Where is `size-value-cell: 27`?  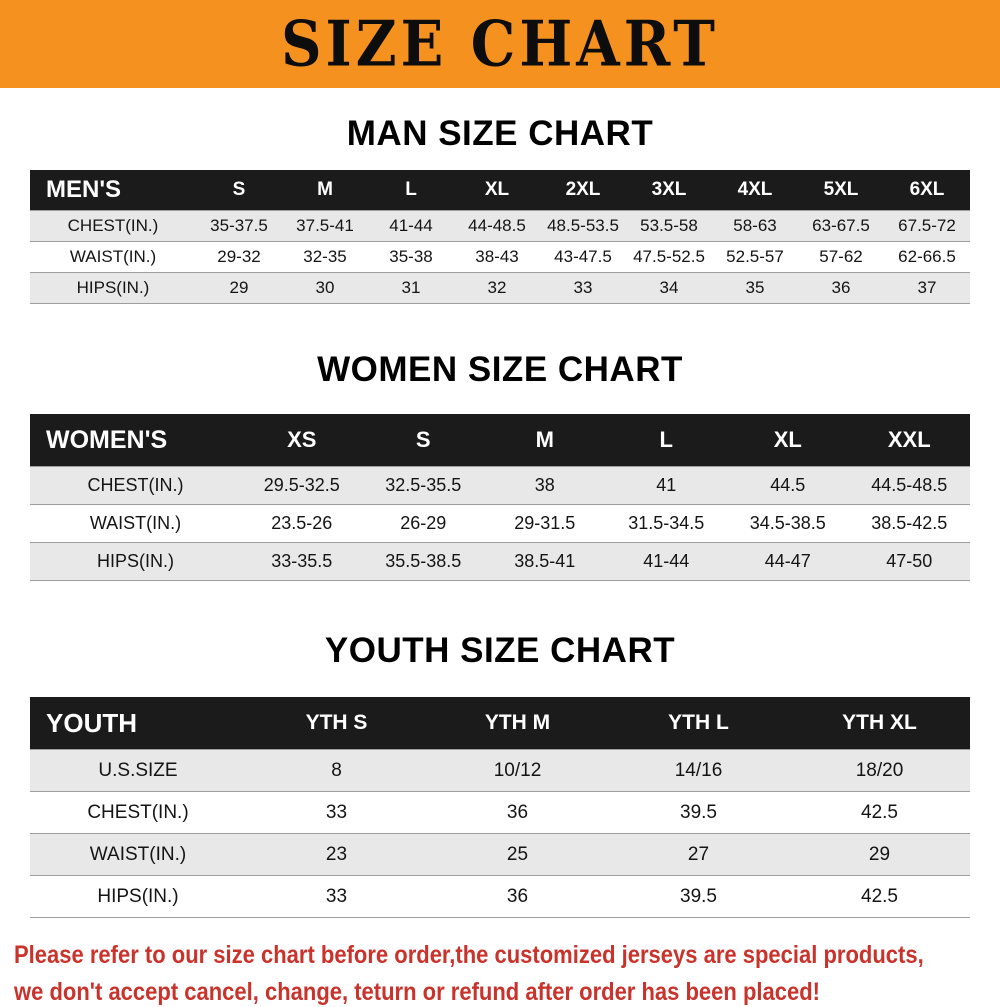
size-value-cell: 27 is located at coordinates (698, 855).